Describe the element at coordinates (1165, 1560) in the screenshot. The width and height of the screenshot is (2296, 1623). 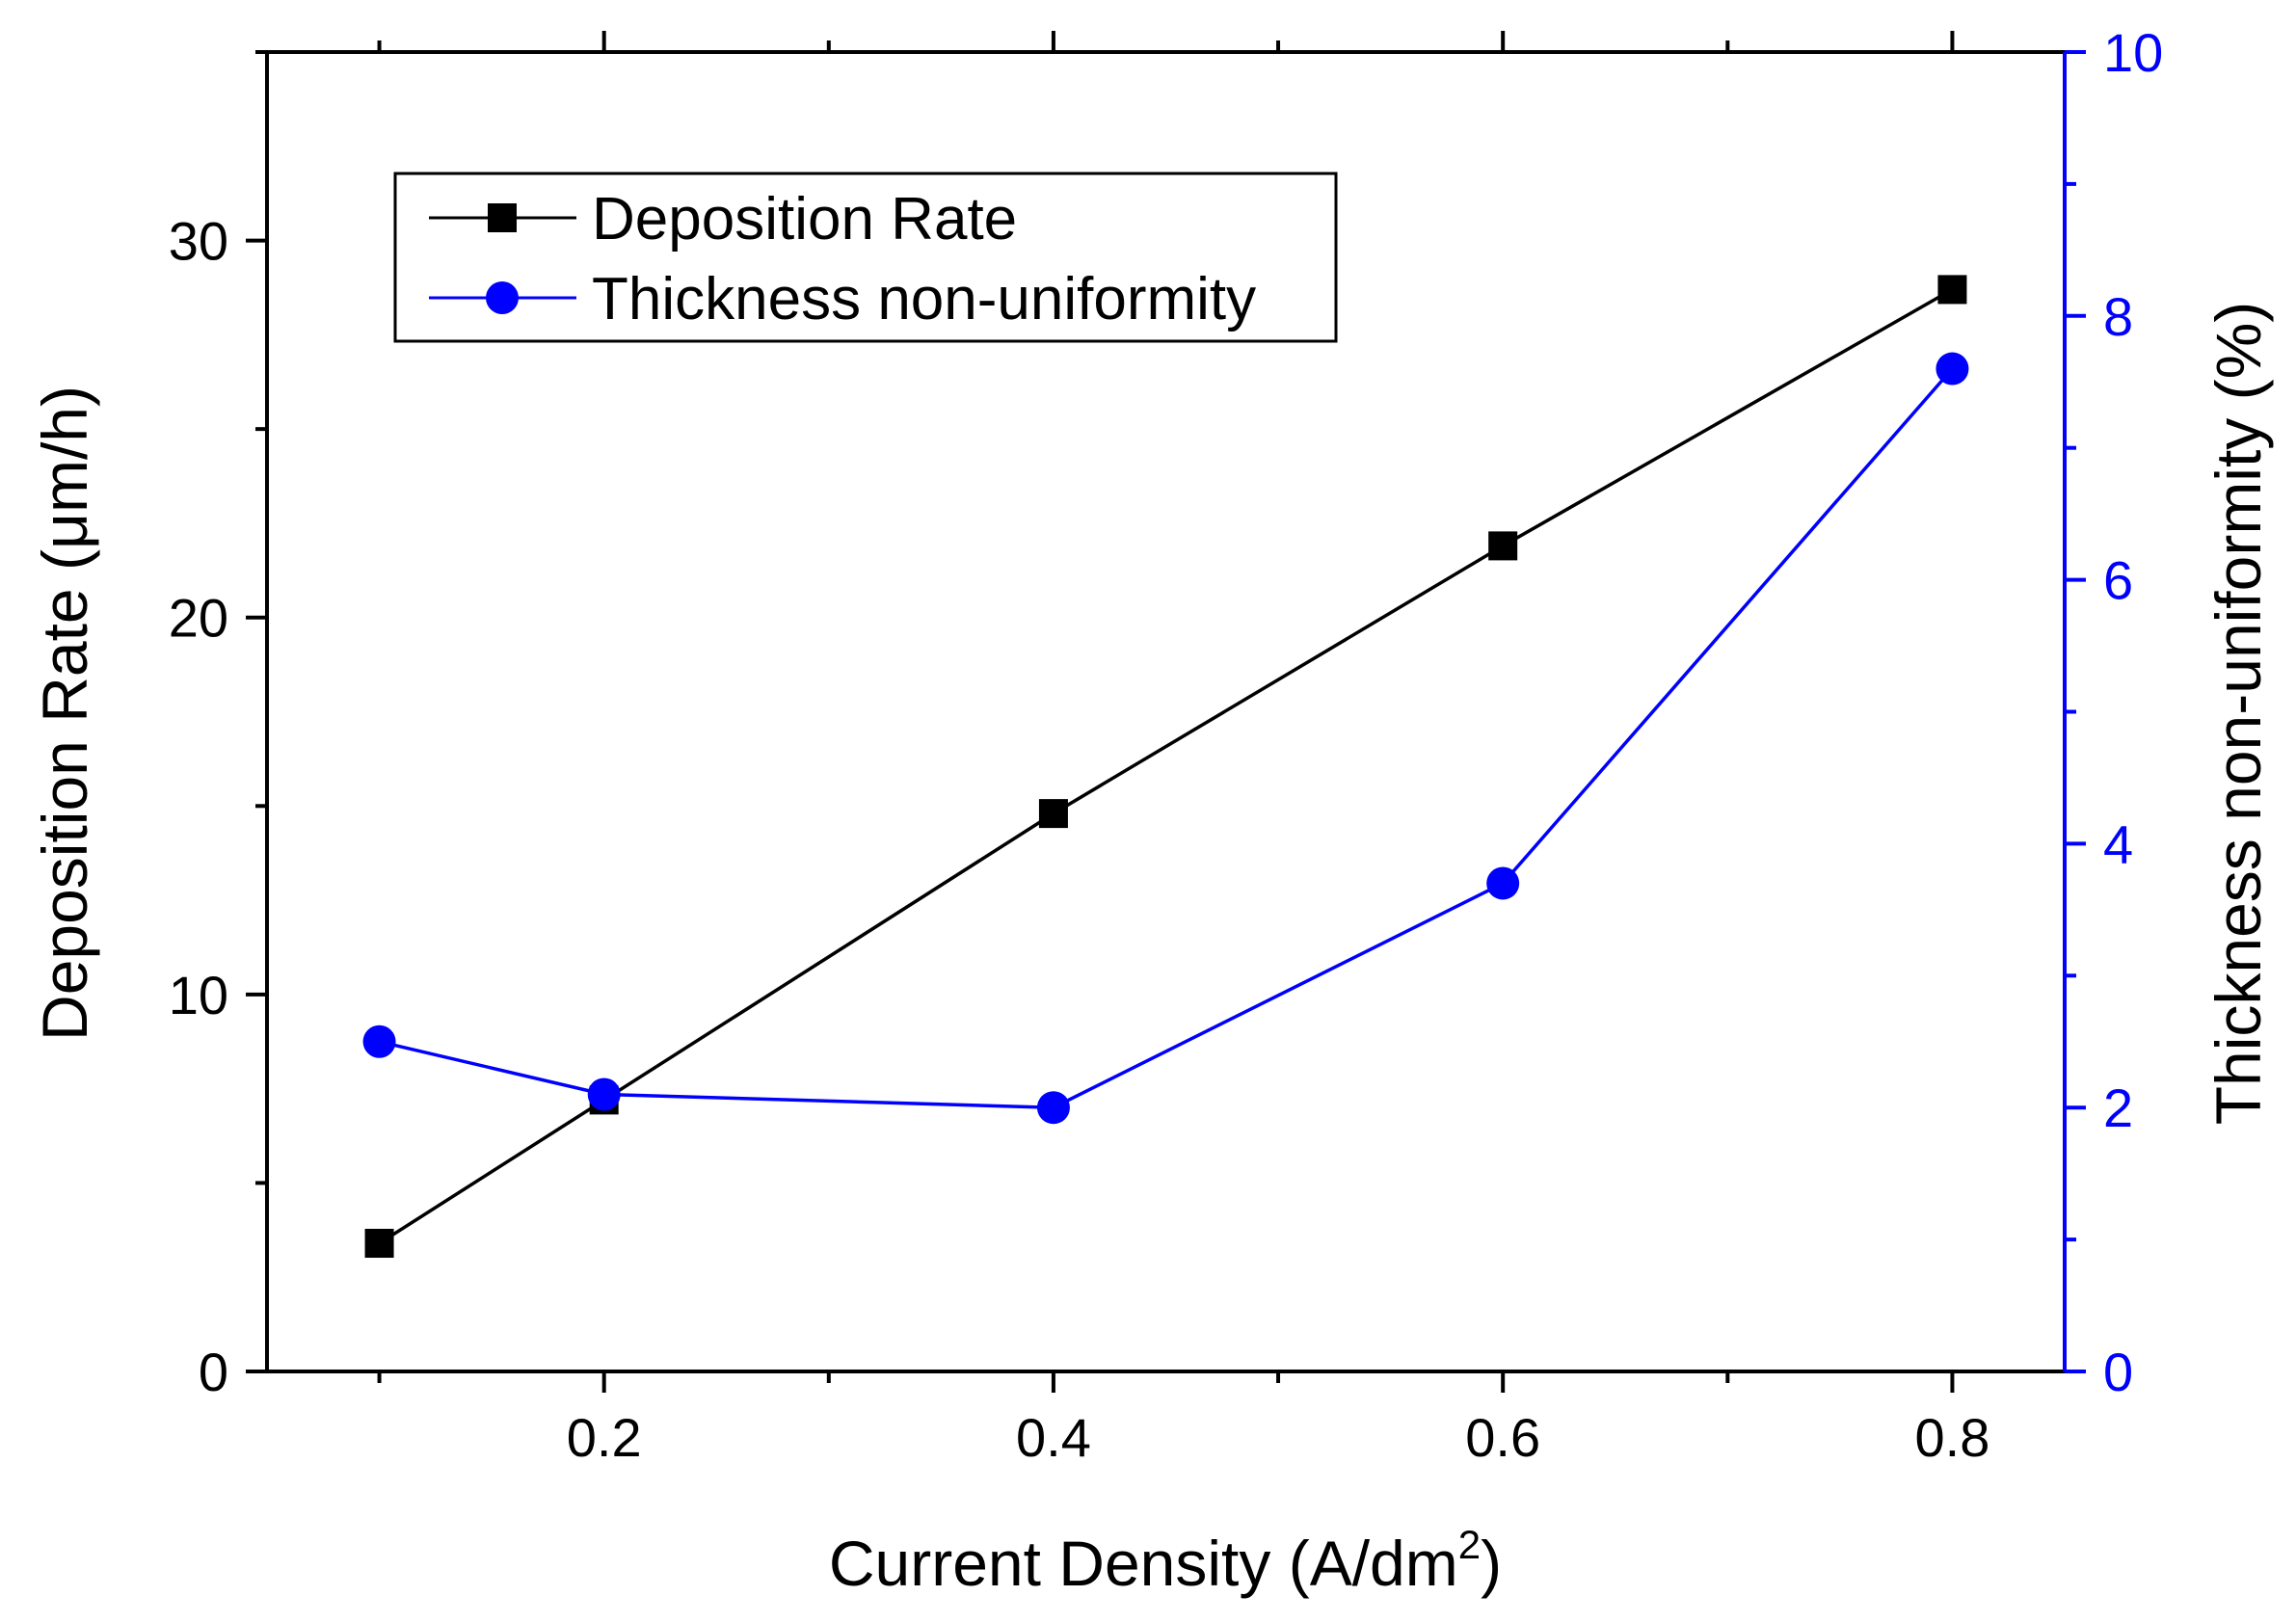
I see `x-axis-title: Current Density (A/dm2)` at that location.